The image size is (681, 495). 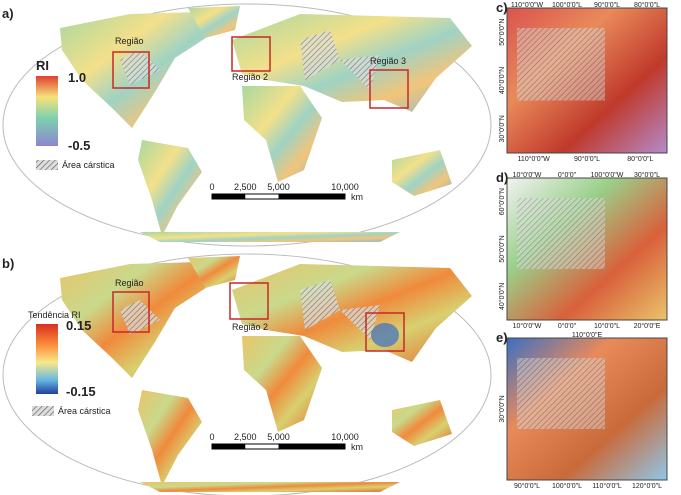 I want to click on coord-label: 120°0'0"L, so click(x=647, y=486).